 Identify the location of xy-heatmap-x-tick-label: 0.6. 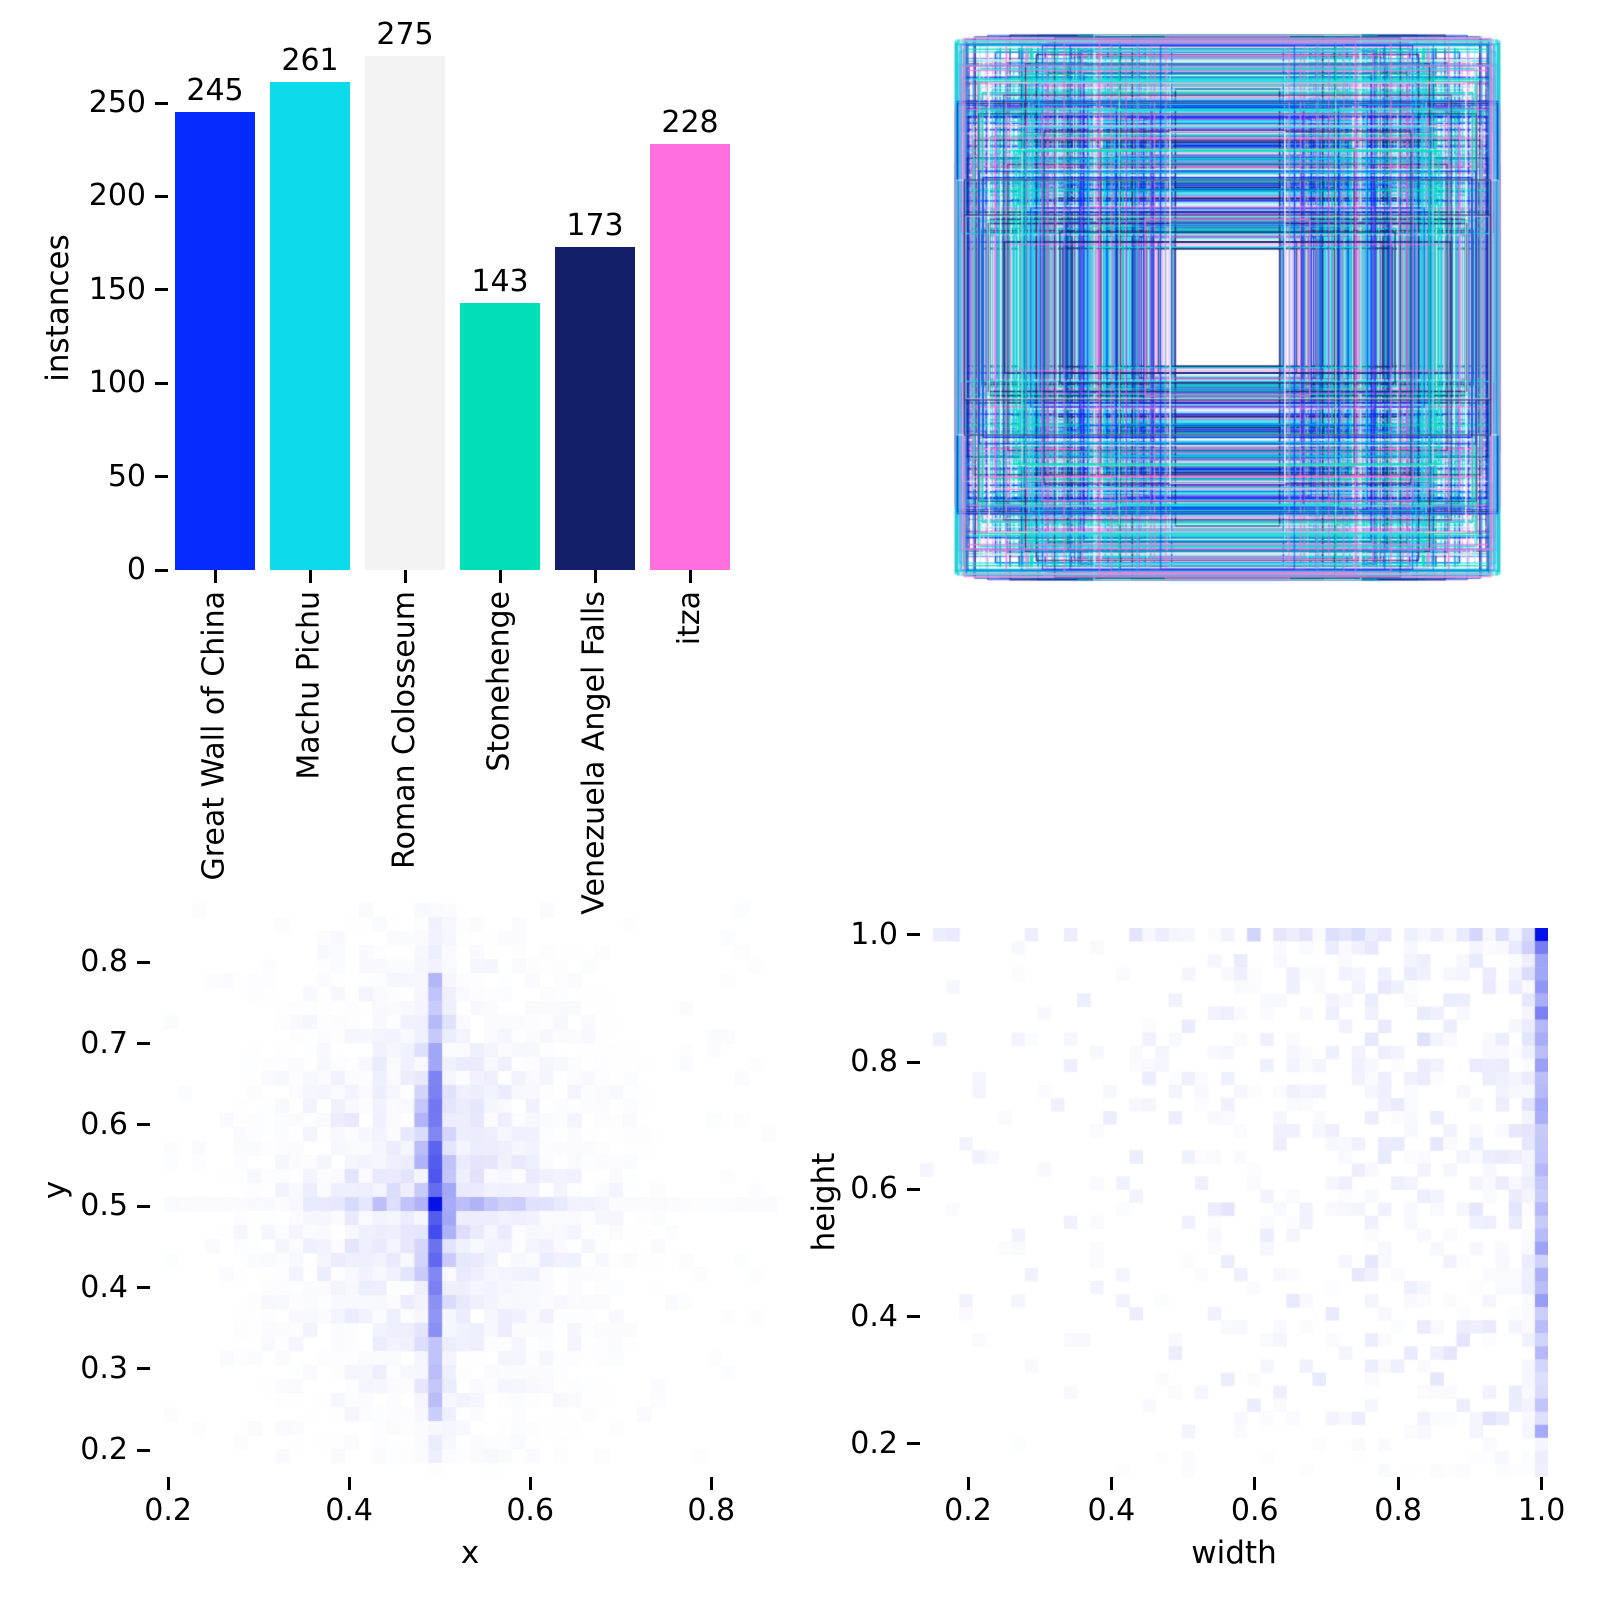
(530, 1510).